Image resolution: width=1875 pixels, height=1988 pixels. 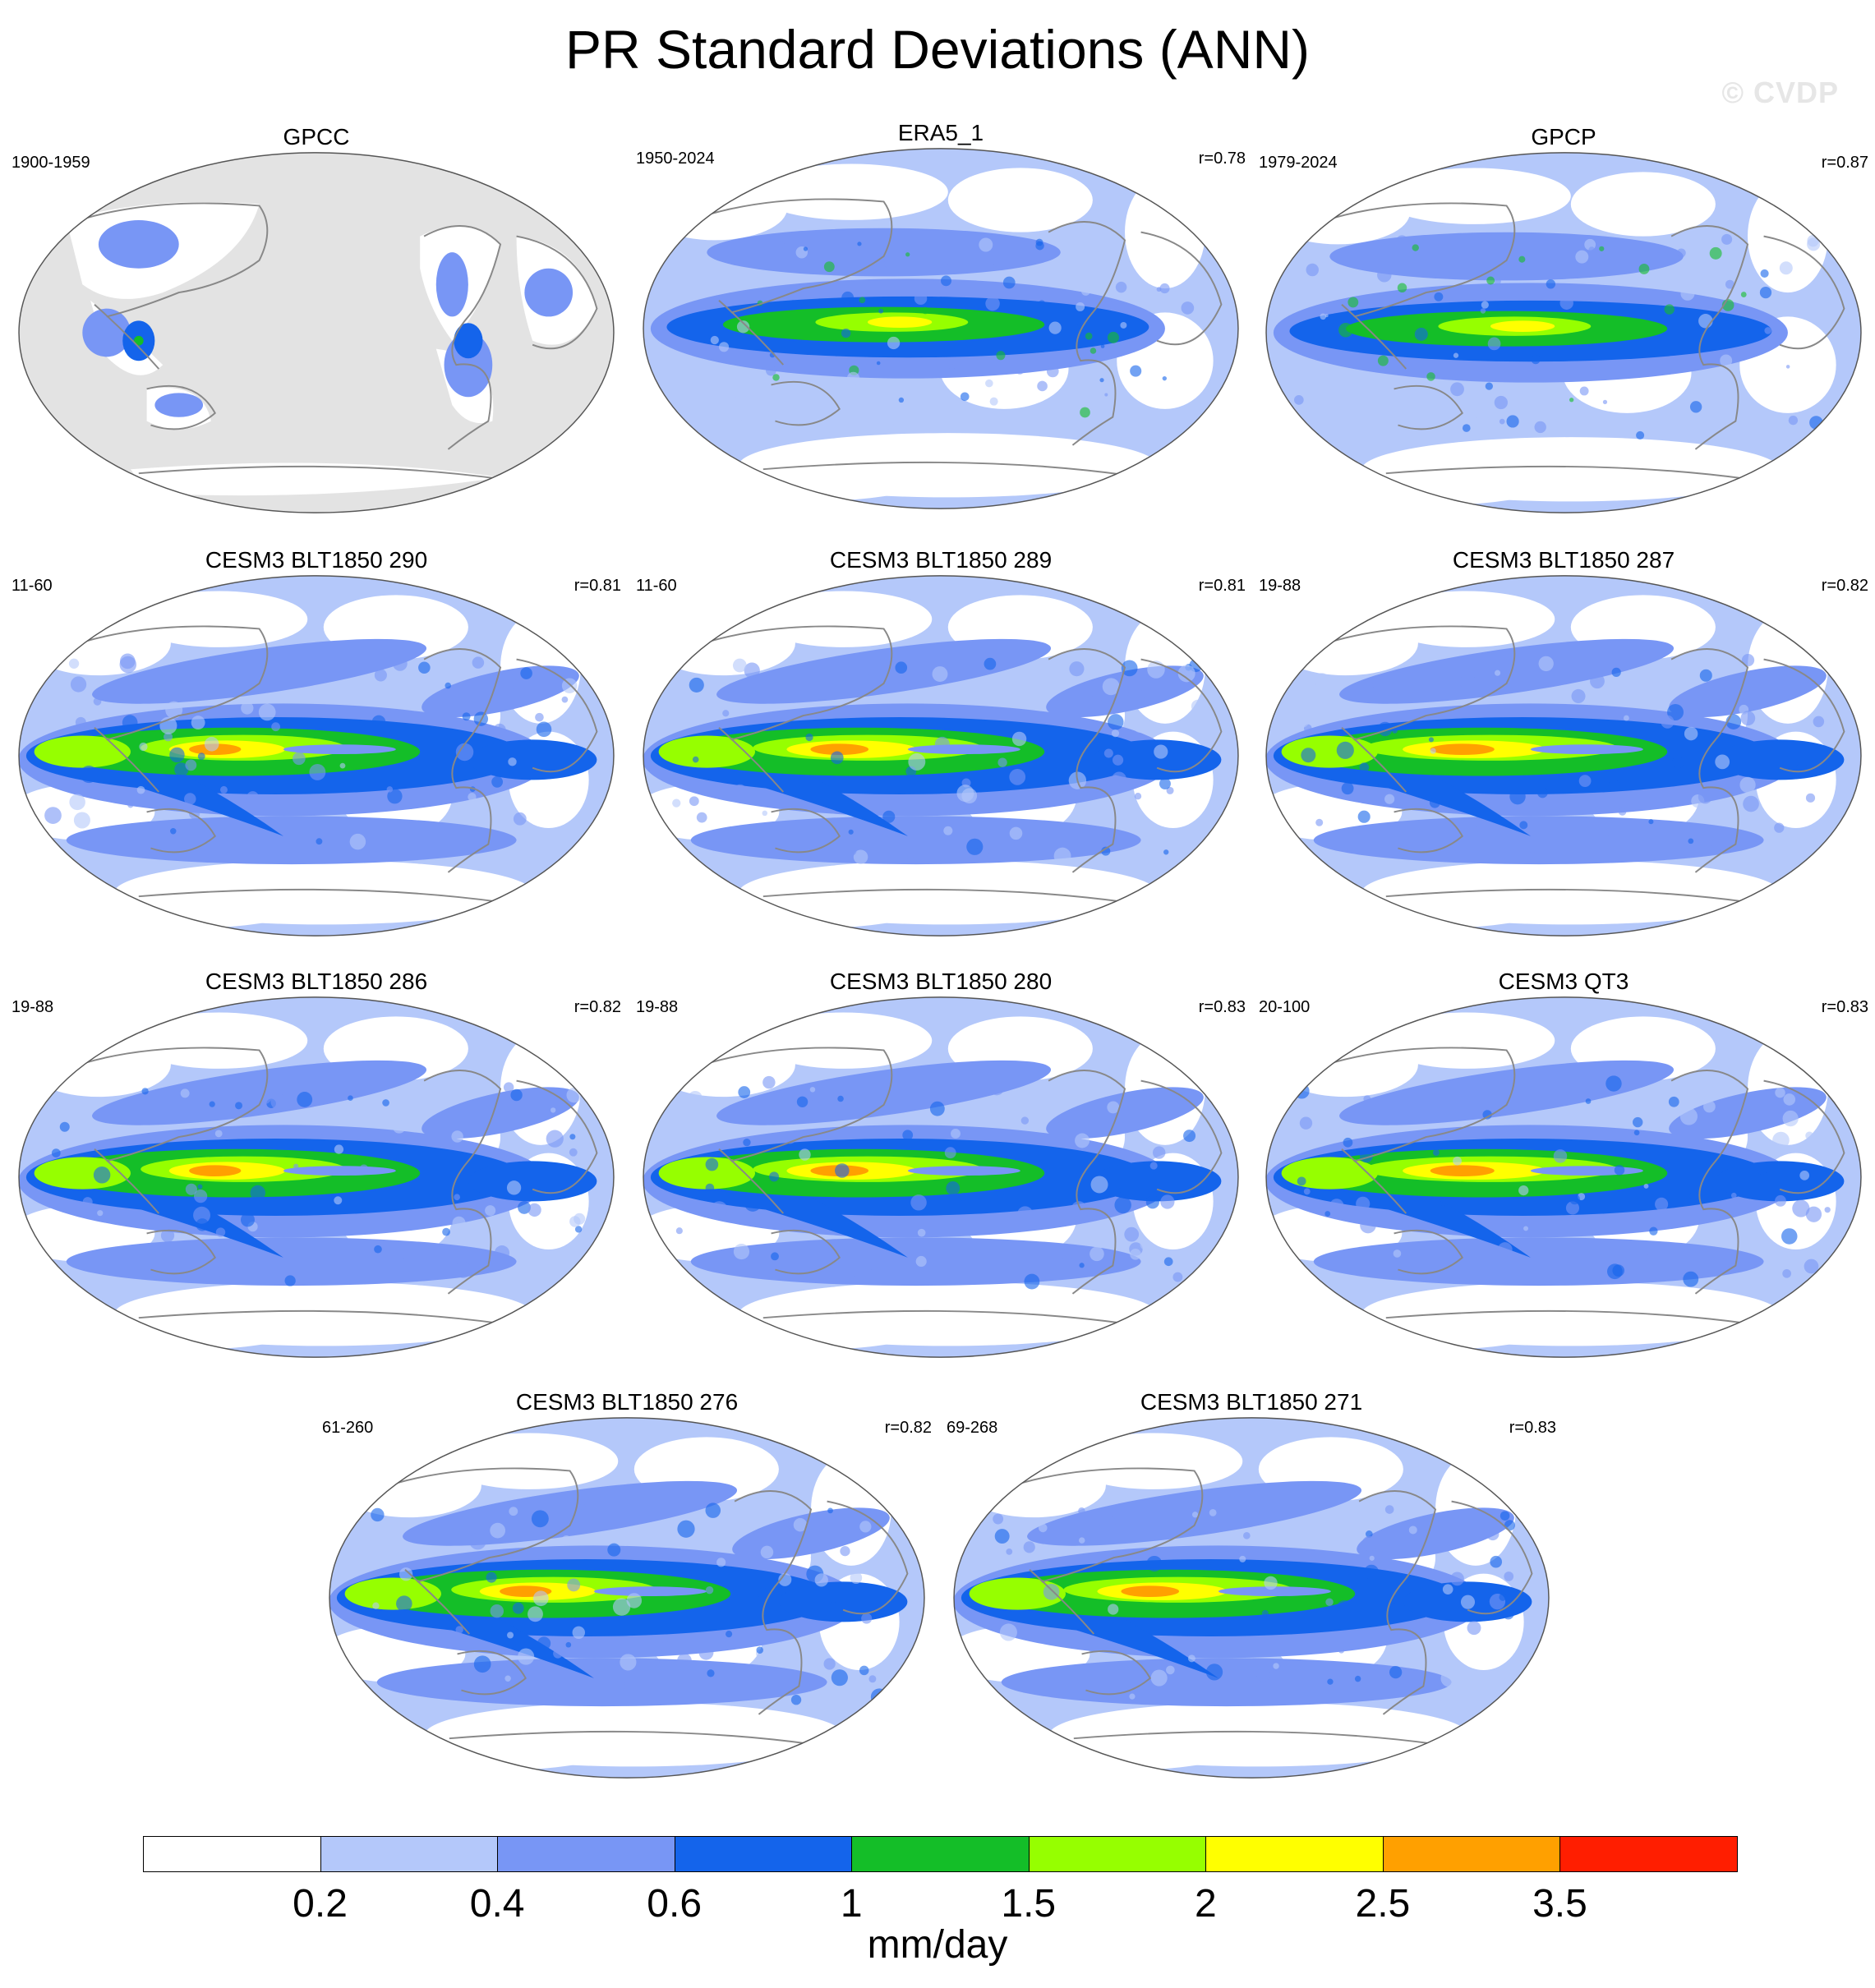 I want to click on map-panel: CESM3 BLT1850 276 61-260 r=0.82, so click(x=627, y=1585).